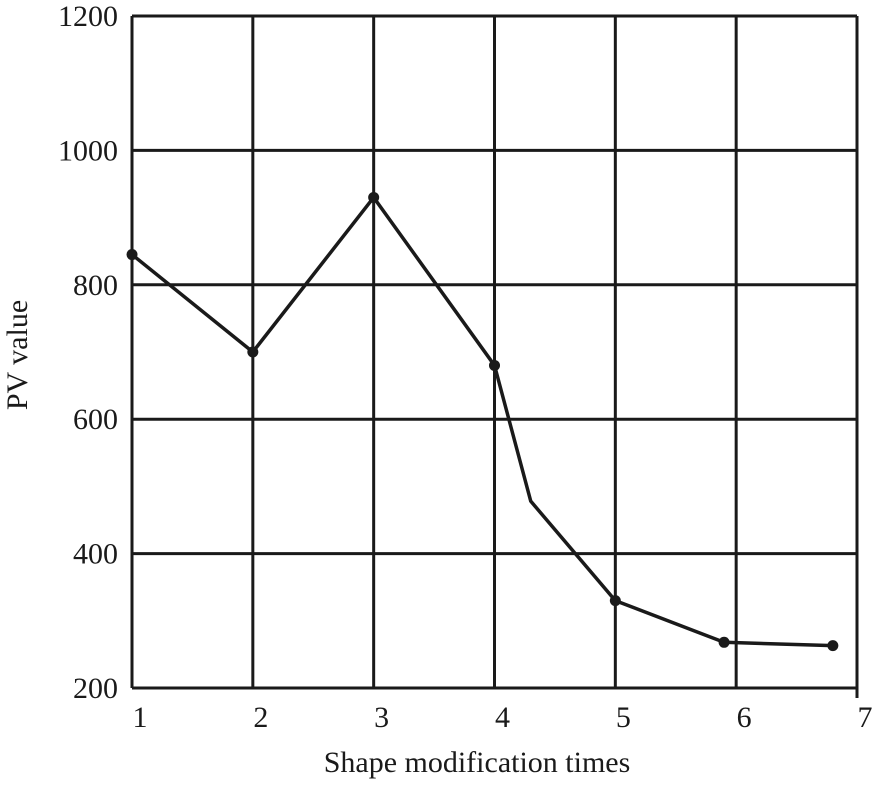 The height and width of the screenshot is (787, 892). Describe the element at coordinates (502, 717) in the screenshot. I see `x-tick-label: 4` at that location.